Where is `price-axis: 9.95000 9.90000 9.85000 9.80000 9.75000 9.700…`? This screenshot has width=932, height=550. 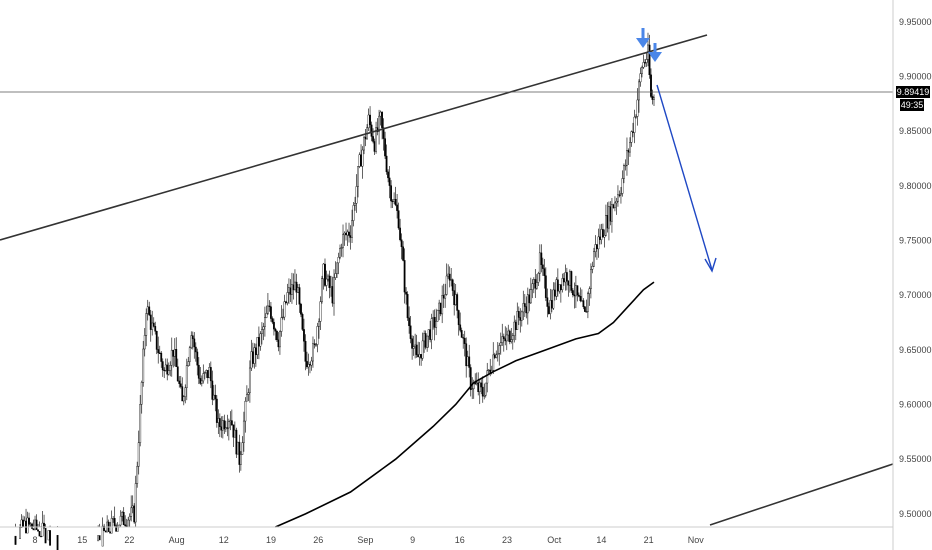
price-axis: 9.95000 9.90000 9.85000 9.80000 9.75000 9.700… is located at coordinates (915, 268).